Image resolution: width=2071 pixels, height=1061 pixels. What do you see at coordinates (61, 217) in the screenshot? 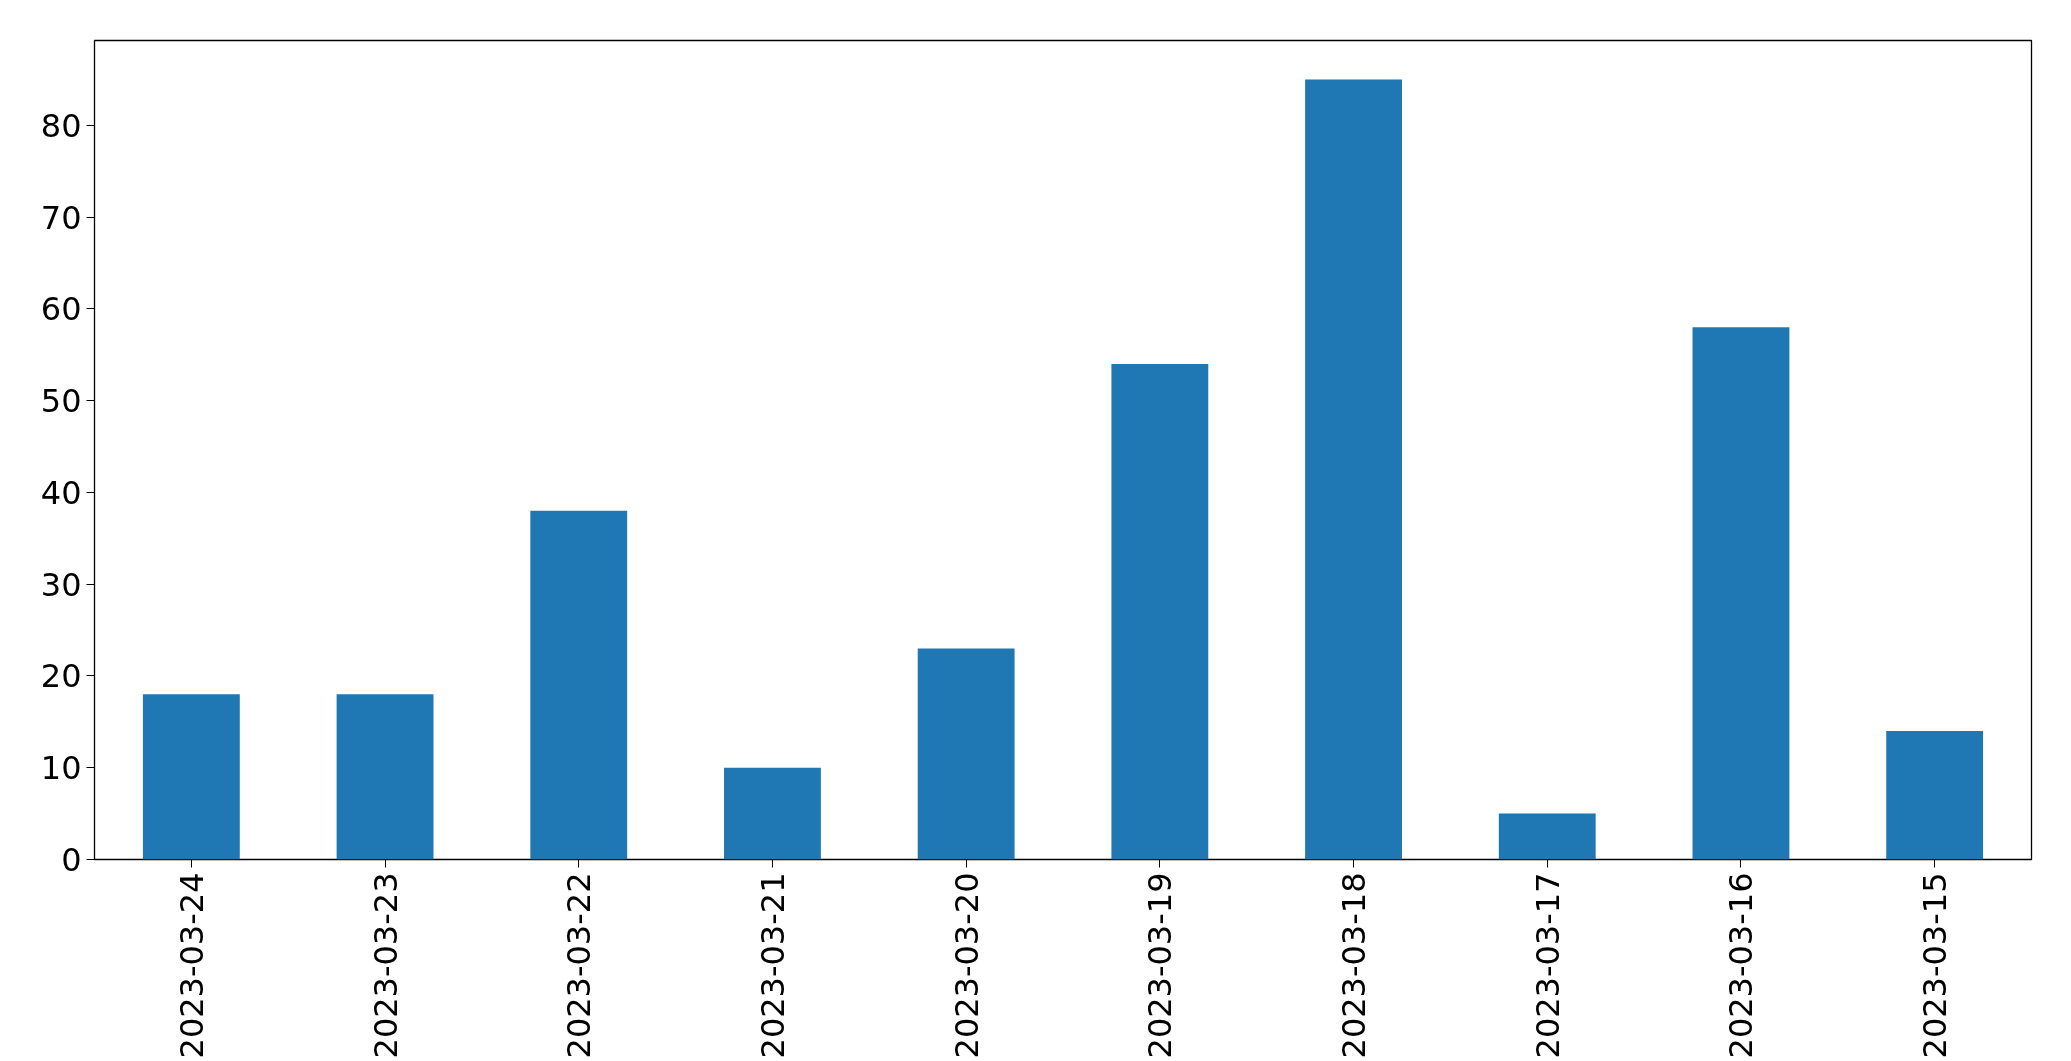
I see `y-tick-label: 70` at bounding box center [61, 217].